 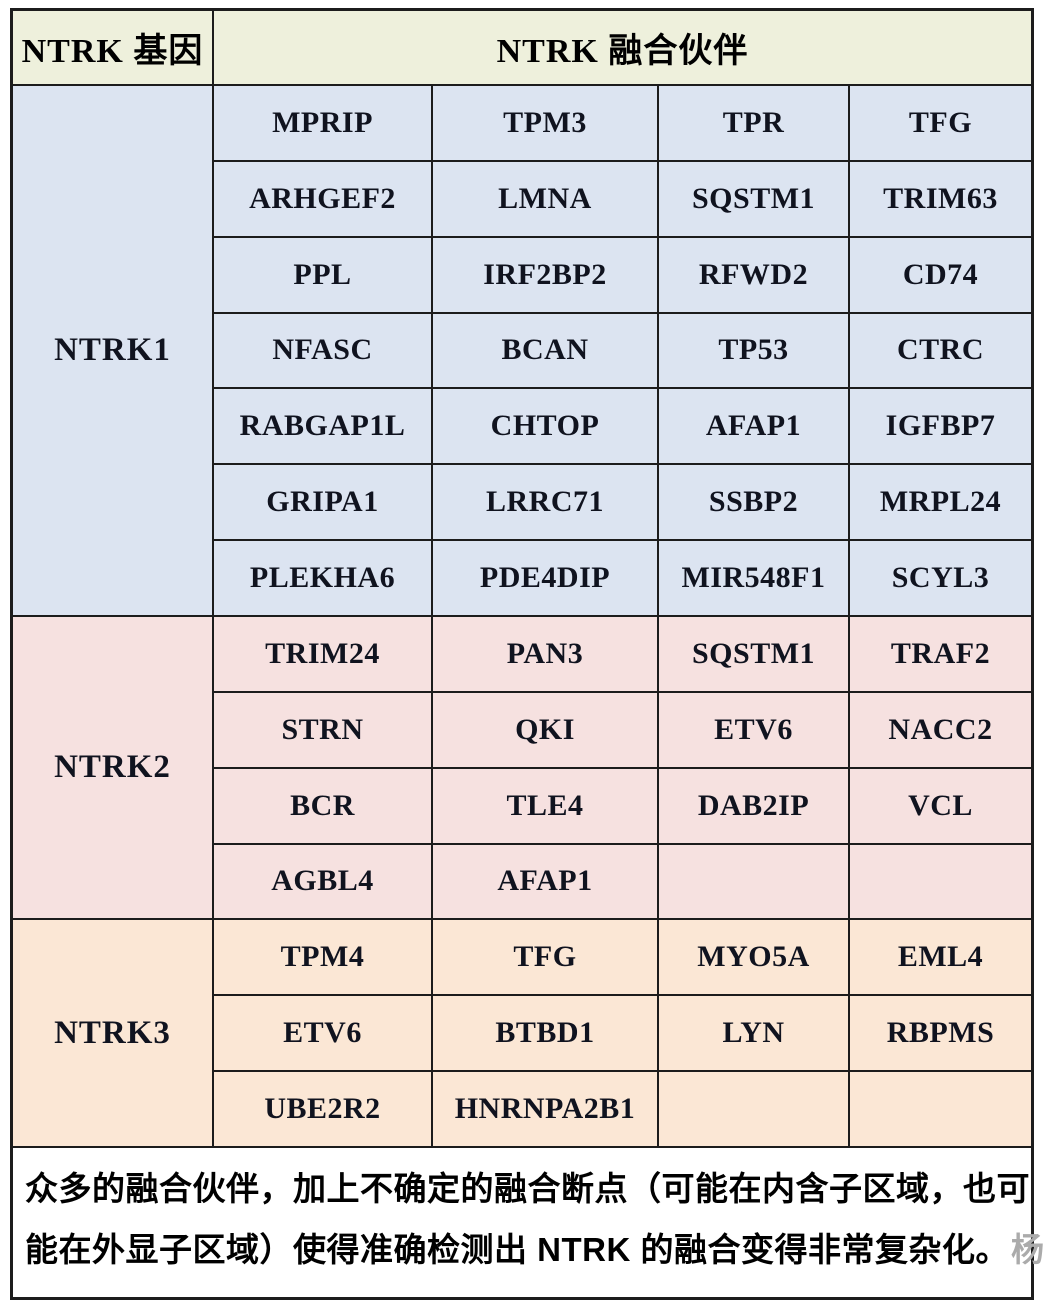 What do you see at coordinates (322, 274) in the screenshot?
I see `partner-cell-ppl: PPL` at bounding box center [322, 274].